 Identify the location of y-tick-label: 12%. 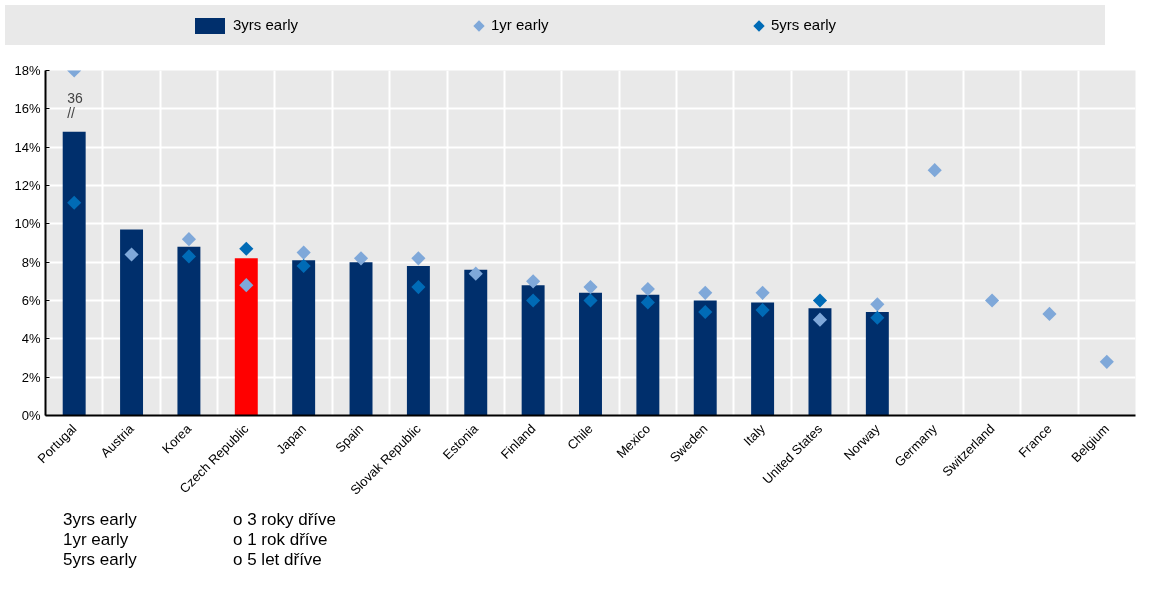
(27, 185).